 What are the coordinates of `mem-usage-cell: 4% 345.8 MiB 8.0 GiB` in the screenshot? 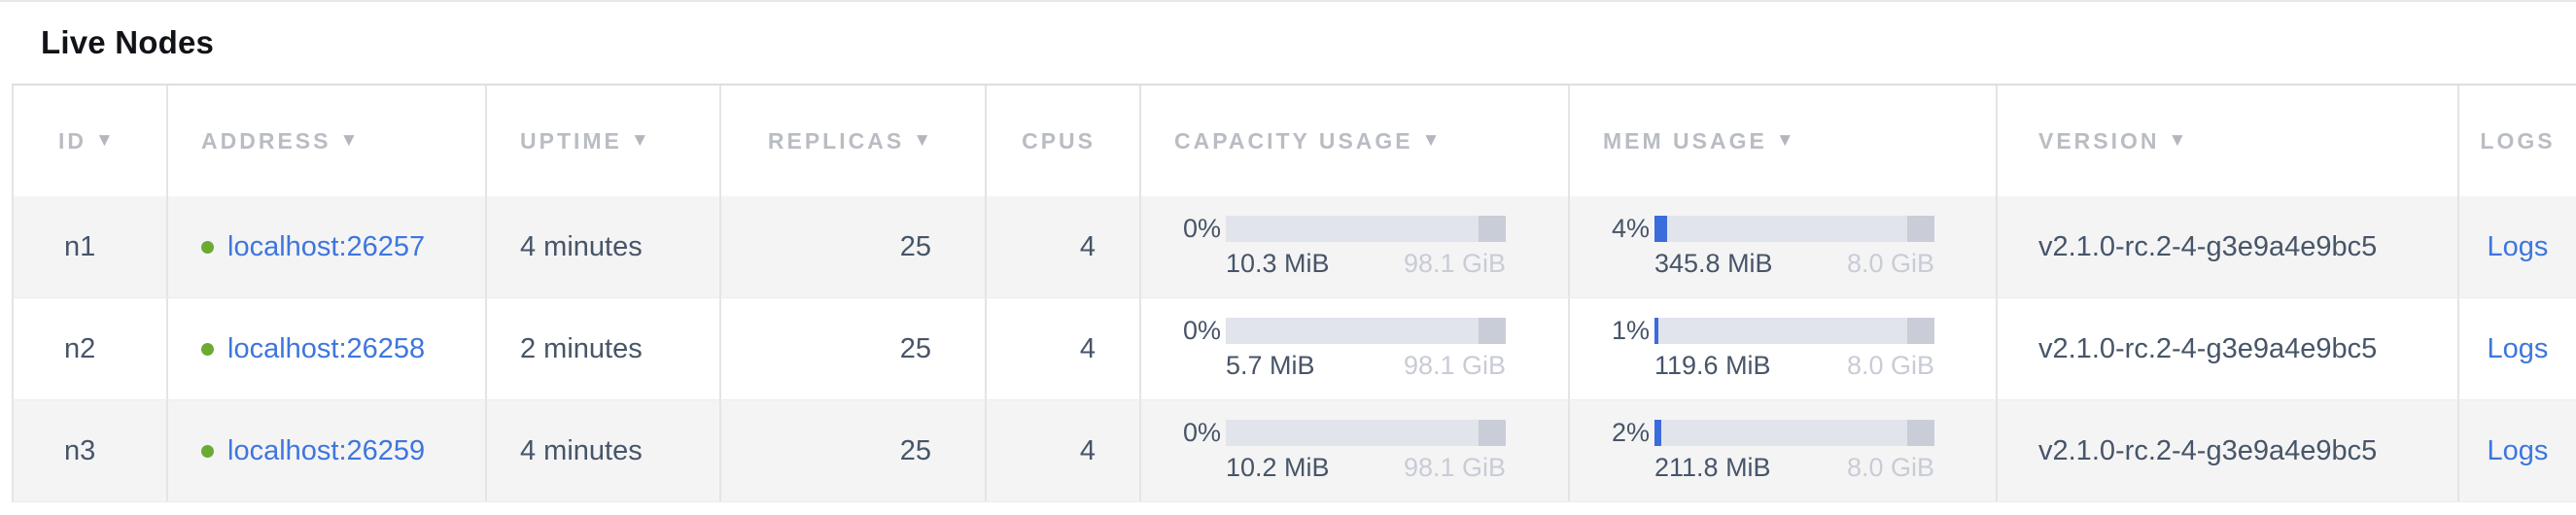 It's located at (1782, 246).